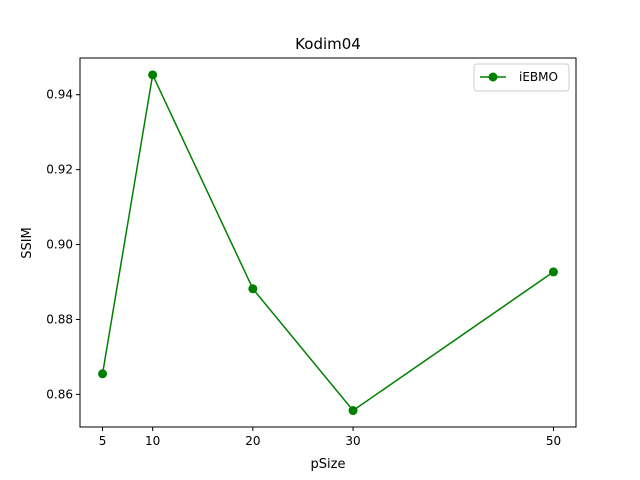  What do you see at coordinates (553, 441) in the screenshot?
I see `x-tick-label: 50` at bounding box center [553, 441].